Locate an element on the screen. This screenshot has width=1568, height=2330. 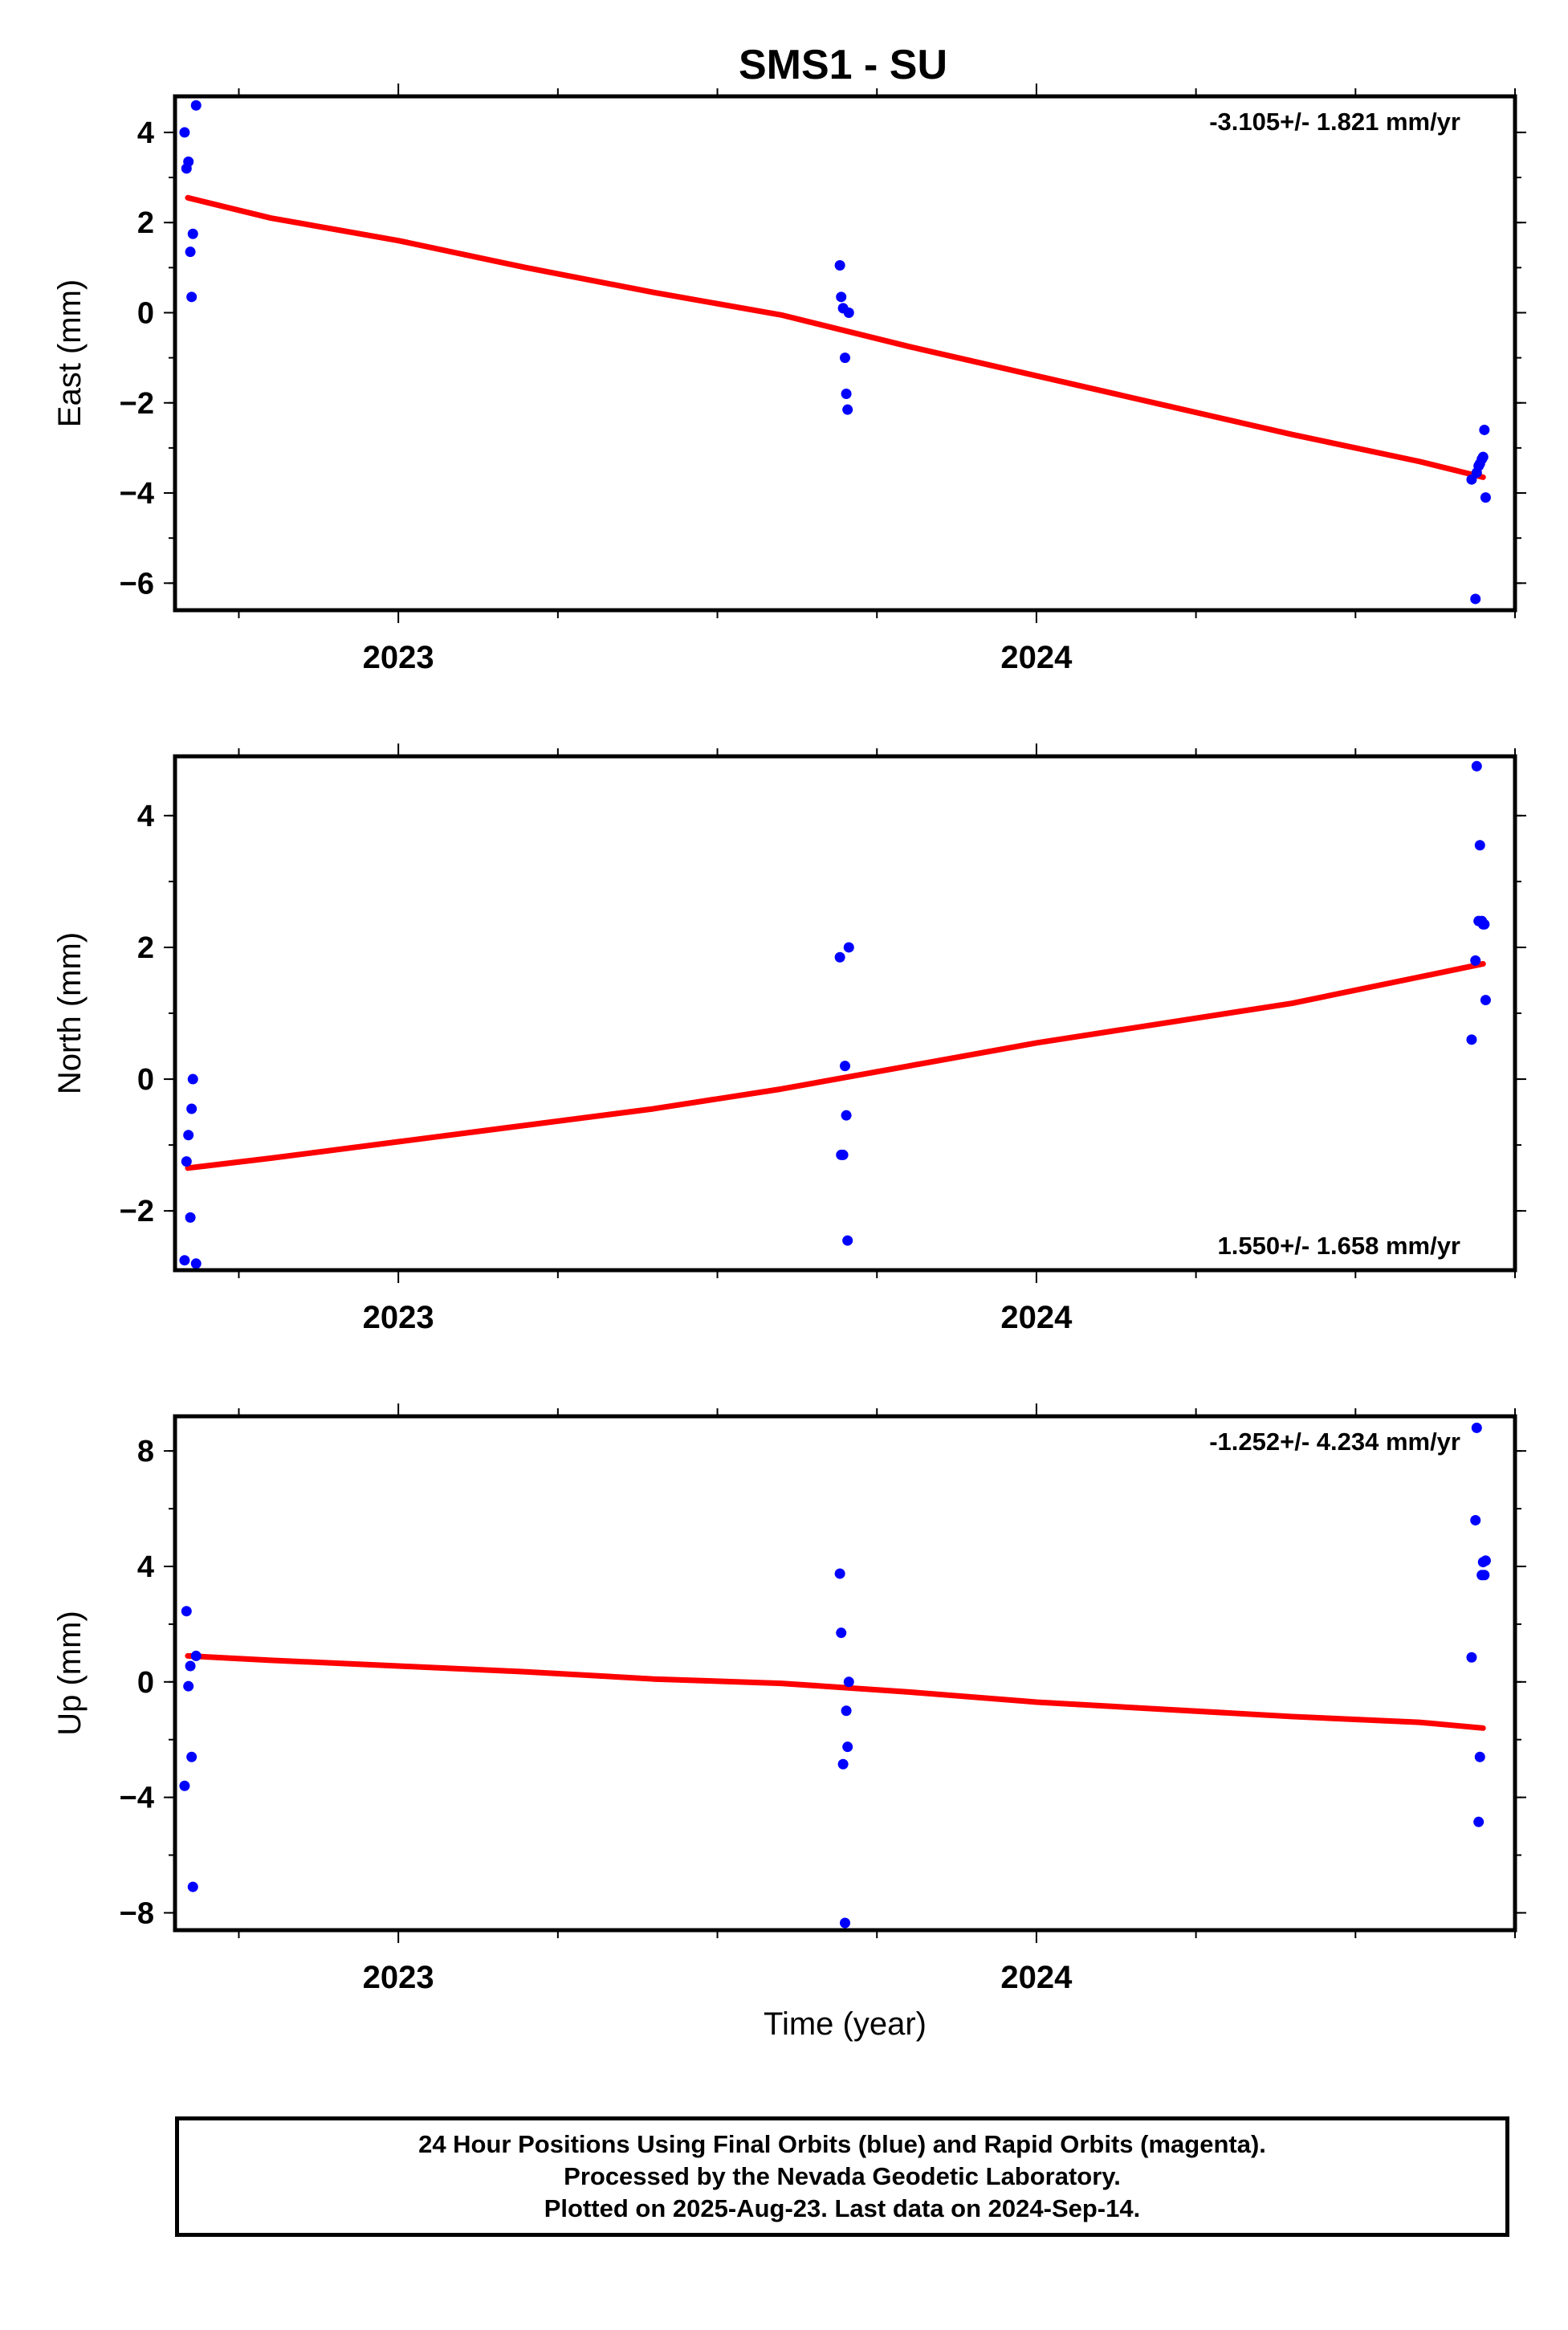
y-axis-label: North (mm) is located at coordinates (70, 1013).